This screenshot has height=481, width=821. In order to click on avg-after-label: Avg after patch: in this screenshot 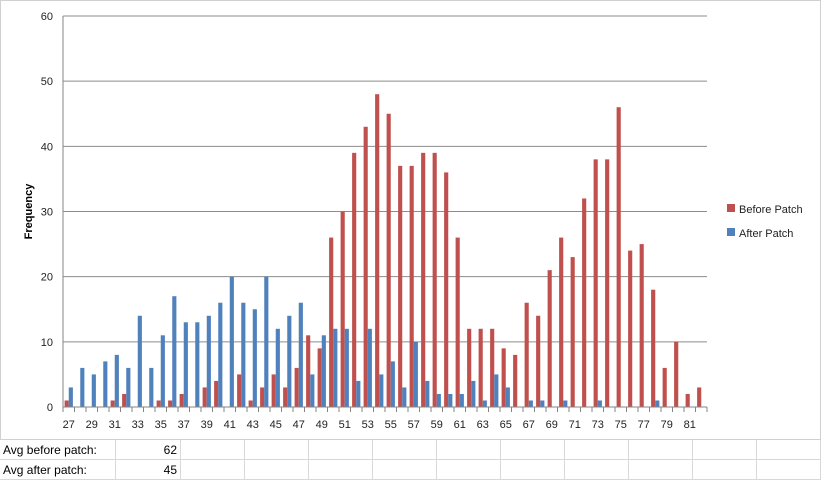, I will do `click(58, 470)`.